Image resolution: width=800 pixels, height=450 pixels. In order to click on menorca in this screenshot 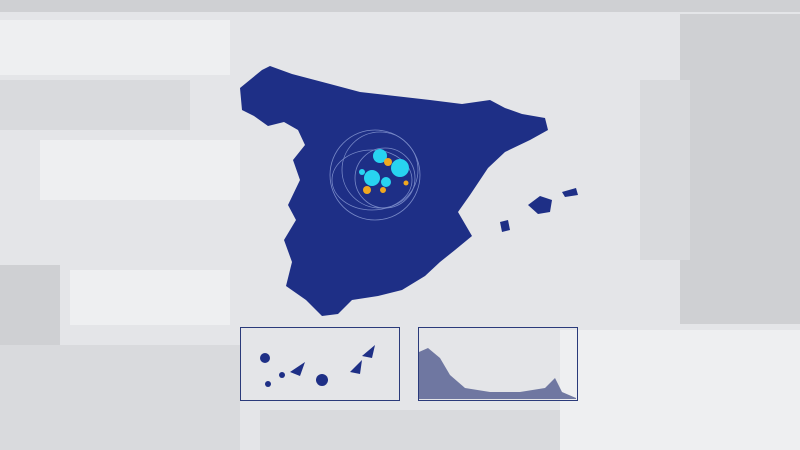, I will do `click(570, 192)`.